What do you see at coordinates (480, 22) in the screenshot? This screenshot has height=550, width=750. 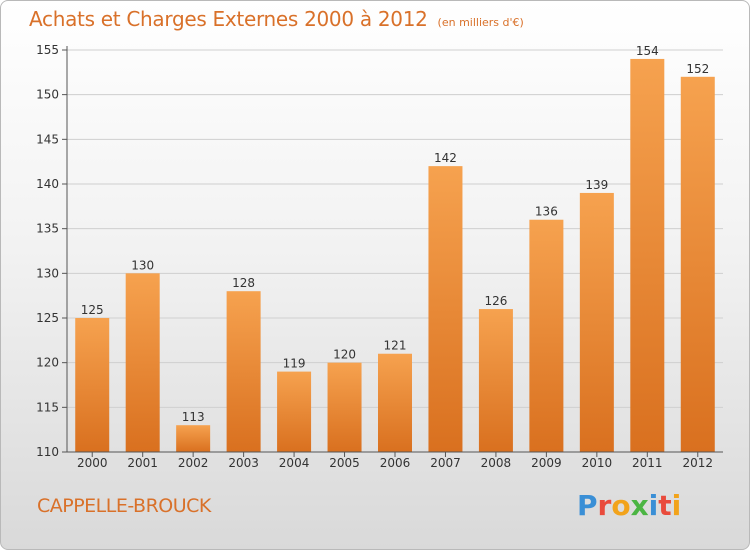 I see `chart-unit-label: (en milliers d'€)` at bounding box center [480, 22].